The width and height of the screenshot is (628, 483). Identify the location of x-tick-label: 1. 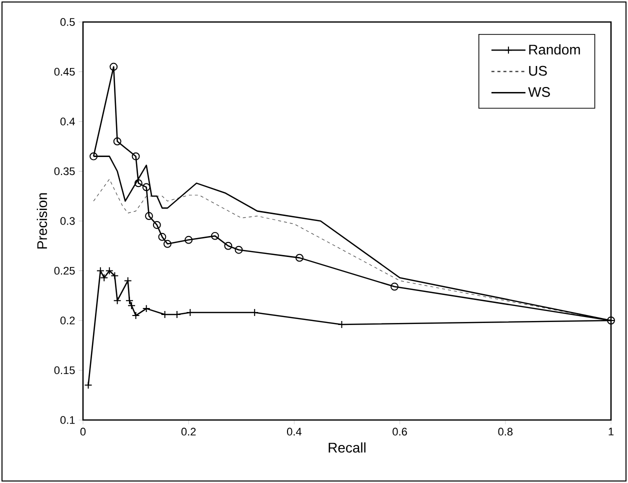
(611, 432).